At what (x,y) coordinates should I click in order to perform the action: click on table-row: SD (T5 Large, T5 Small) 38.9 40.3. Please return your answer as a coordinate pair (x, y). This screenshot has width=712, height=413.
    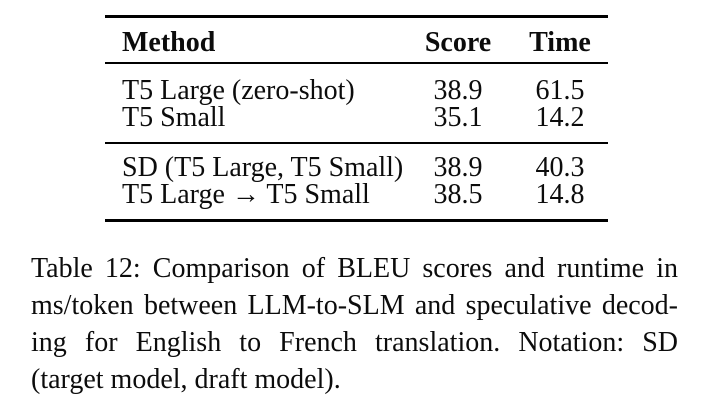
    Looking at the image, I should click on (356, 167).